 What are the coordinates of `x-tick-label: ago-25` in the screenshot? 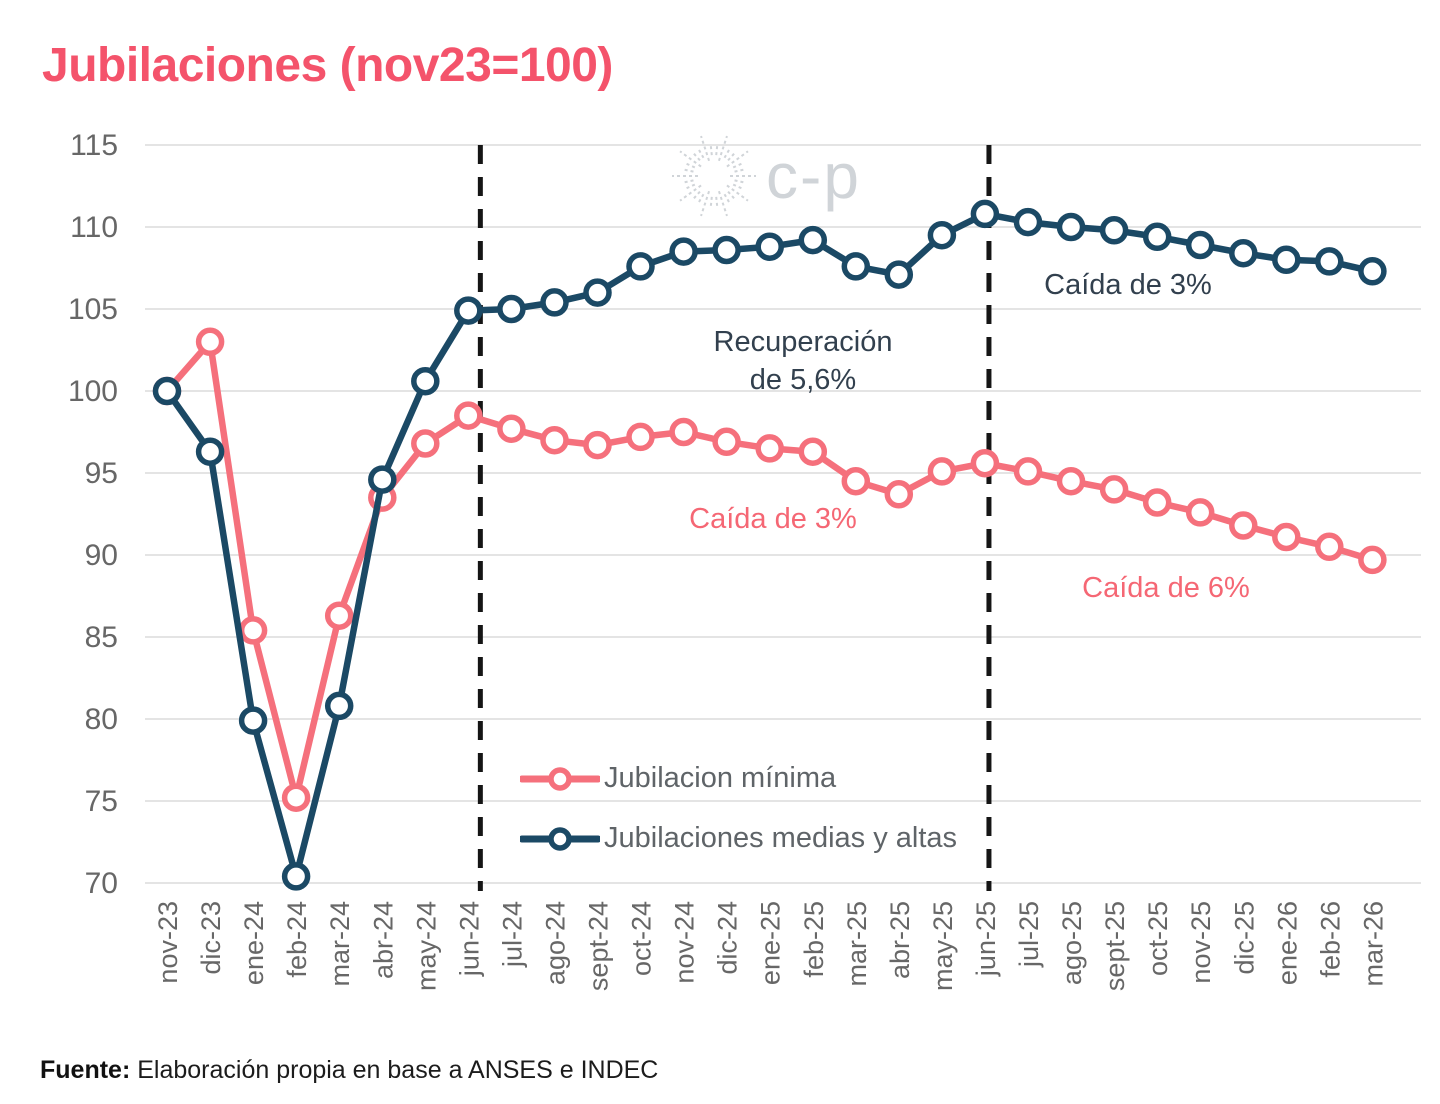 It's located at (1072, 943).